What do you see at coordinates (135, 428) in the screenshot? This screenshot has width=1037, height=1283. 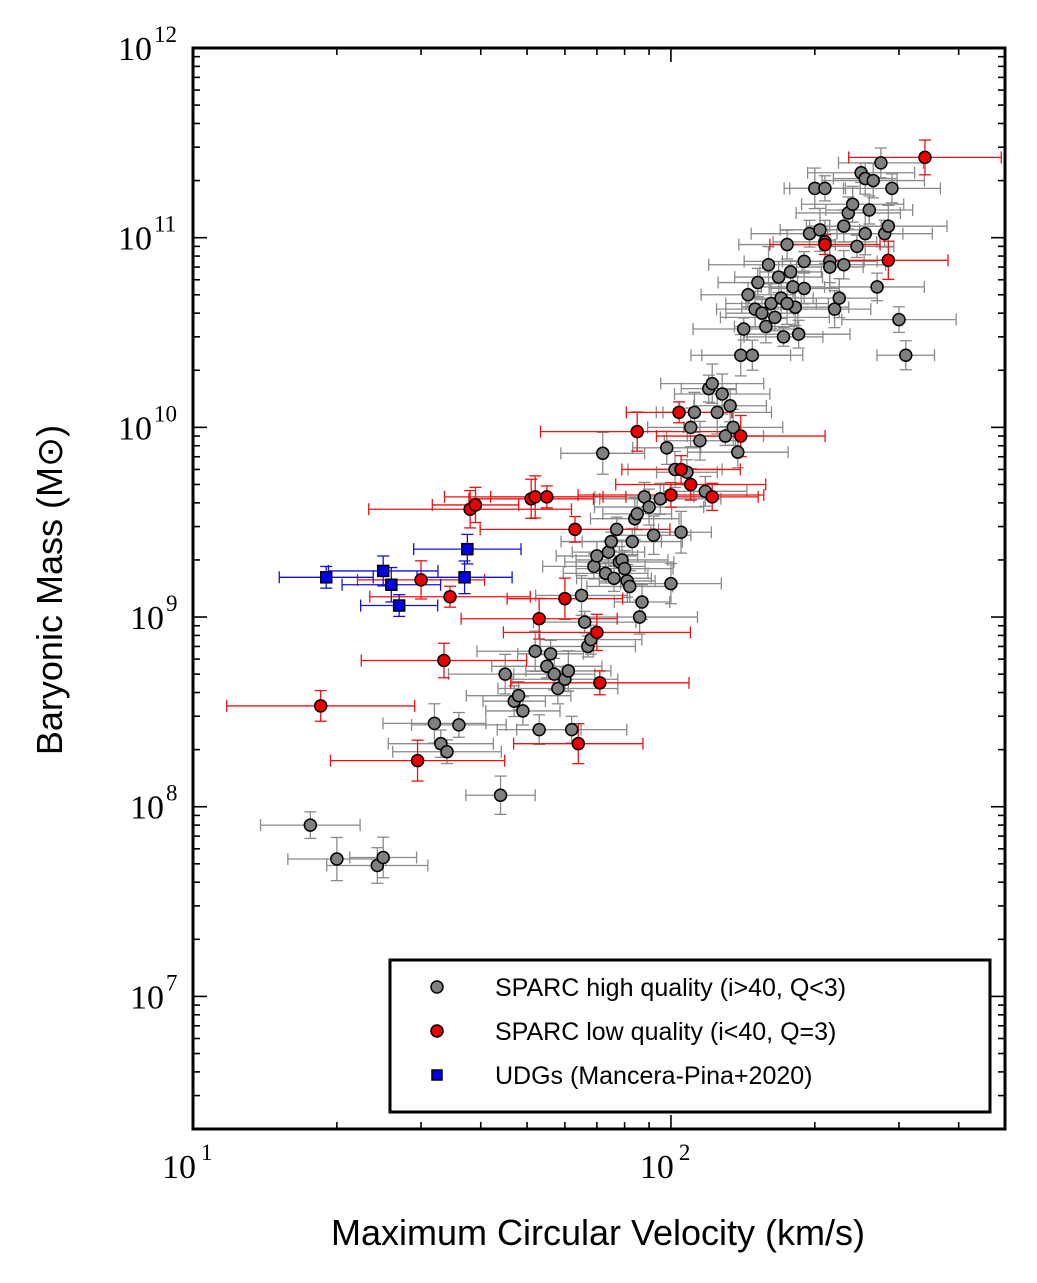 I see `y-tick-label-3: 10` at bounding box center [135, 428].